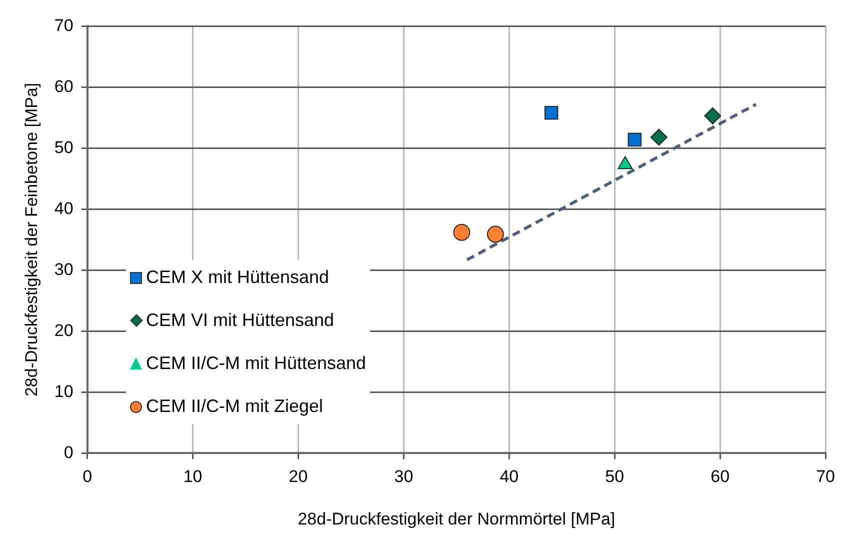 This screenshot has height=542, width=851. Describe the element at coordinates (87, 476) in the screenshot. I see `x-tick-label: 0` at that location.